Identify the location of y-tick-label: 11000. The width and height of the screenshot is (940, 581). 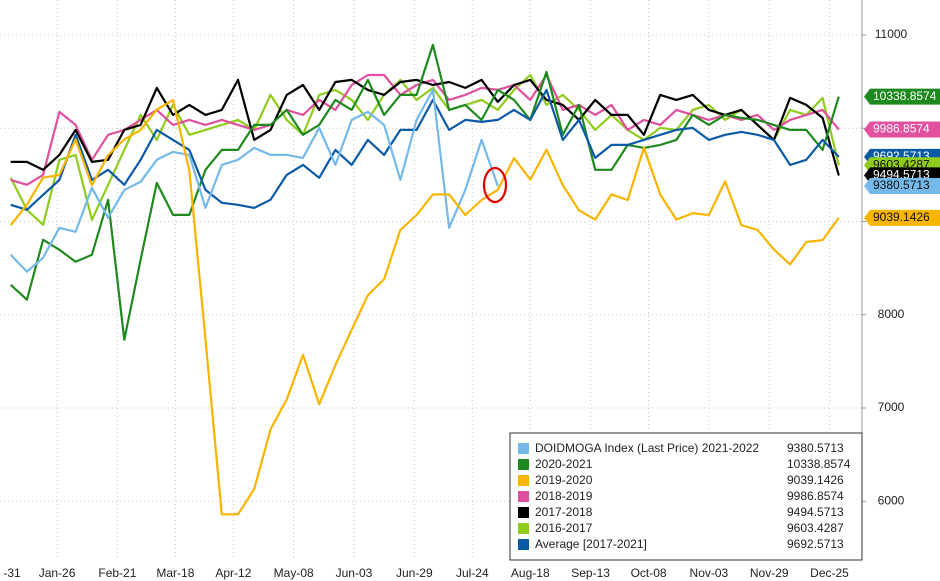
(891, 34).